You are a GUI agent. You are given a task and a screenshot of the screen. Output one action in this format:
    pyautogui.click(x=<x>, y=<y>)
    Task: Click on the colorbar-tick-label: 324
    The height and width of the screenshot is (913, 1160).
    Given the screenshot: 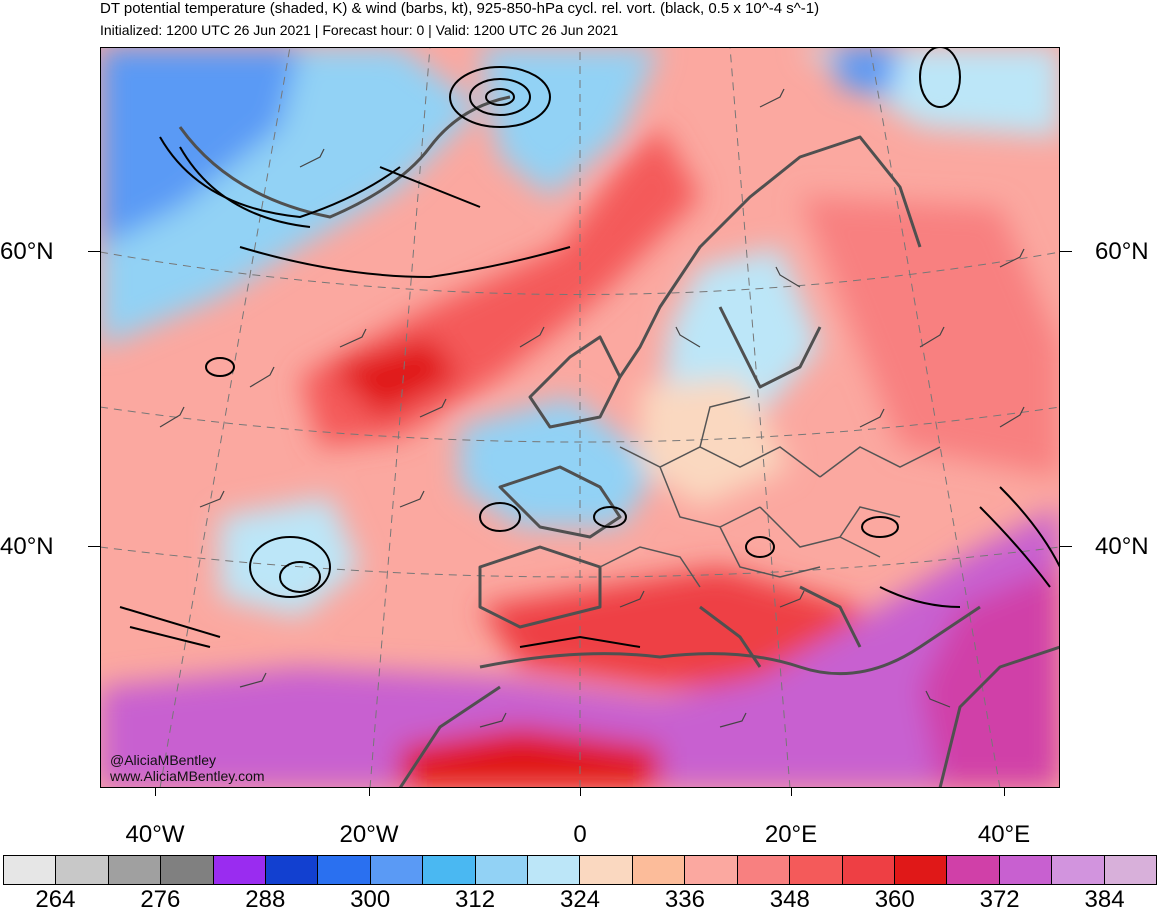 What is the action you would take?
    pyautogui.click(x=580, y=899)
    